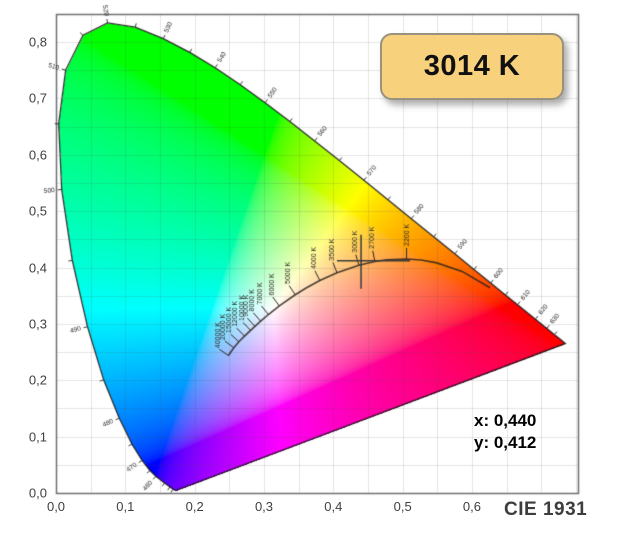 This screenshot has width=620, height=550. What do you see at coordinates (505, 432) in the screenshot?
I see `xy-coordinate-readout: x: 0,440 y: 0,412` at bounding box center [505, 432].